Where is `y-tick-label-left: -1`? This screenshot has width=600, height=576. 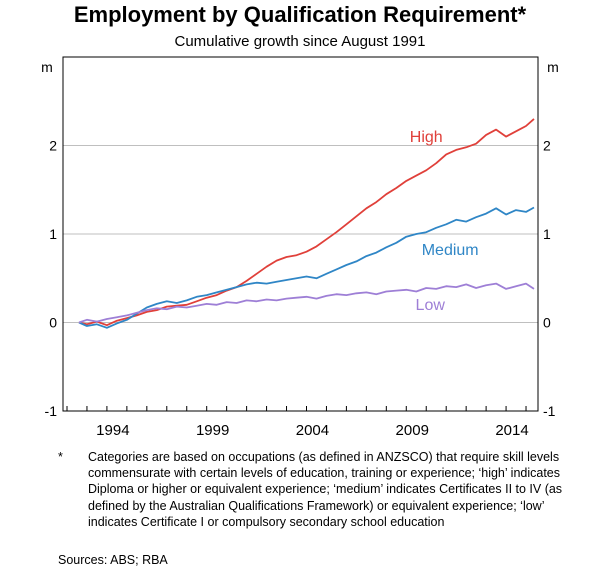
y-tick-label-left: -1 is located at coordinates (51, 411).